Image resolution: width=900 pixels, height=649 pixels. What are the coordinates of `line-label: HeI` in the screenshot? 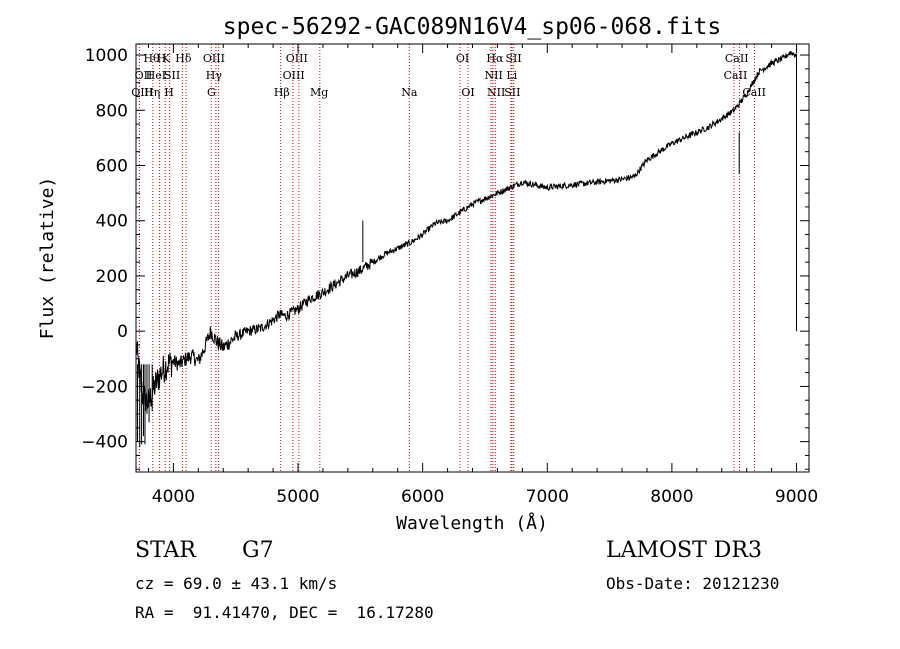 It's located at (156, 75).